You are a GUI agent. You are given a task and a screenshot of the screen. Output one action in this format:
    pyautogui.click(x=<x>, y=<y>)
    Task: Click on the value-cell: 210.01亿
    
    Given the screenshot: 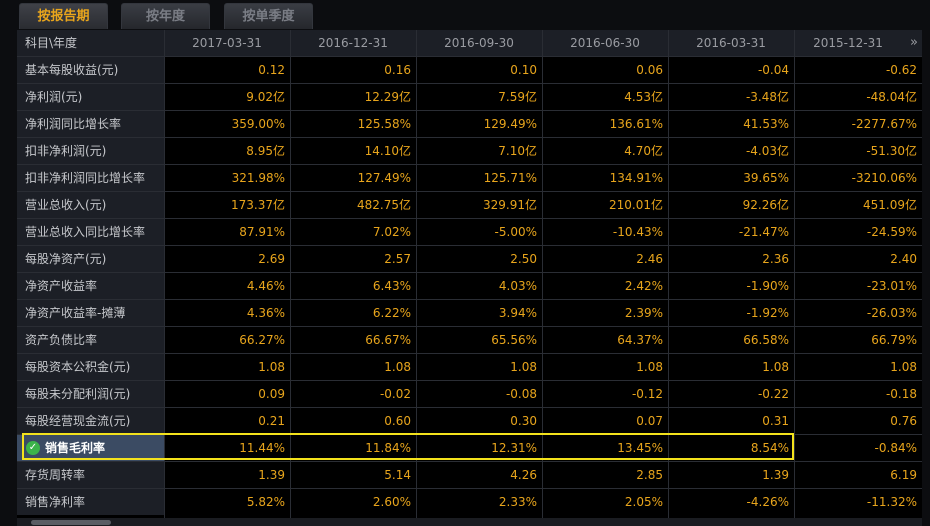 What is the action you would take?
    pyautogui.click(x=636, y=205)
    